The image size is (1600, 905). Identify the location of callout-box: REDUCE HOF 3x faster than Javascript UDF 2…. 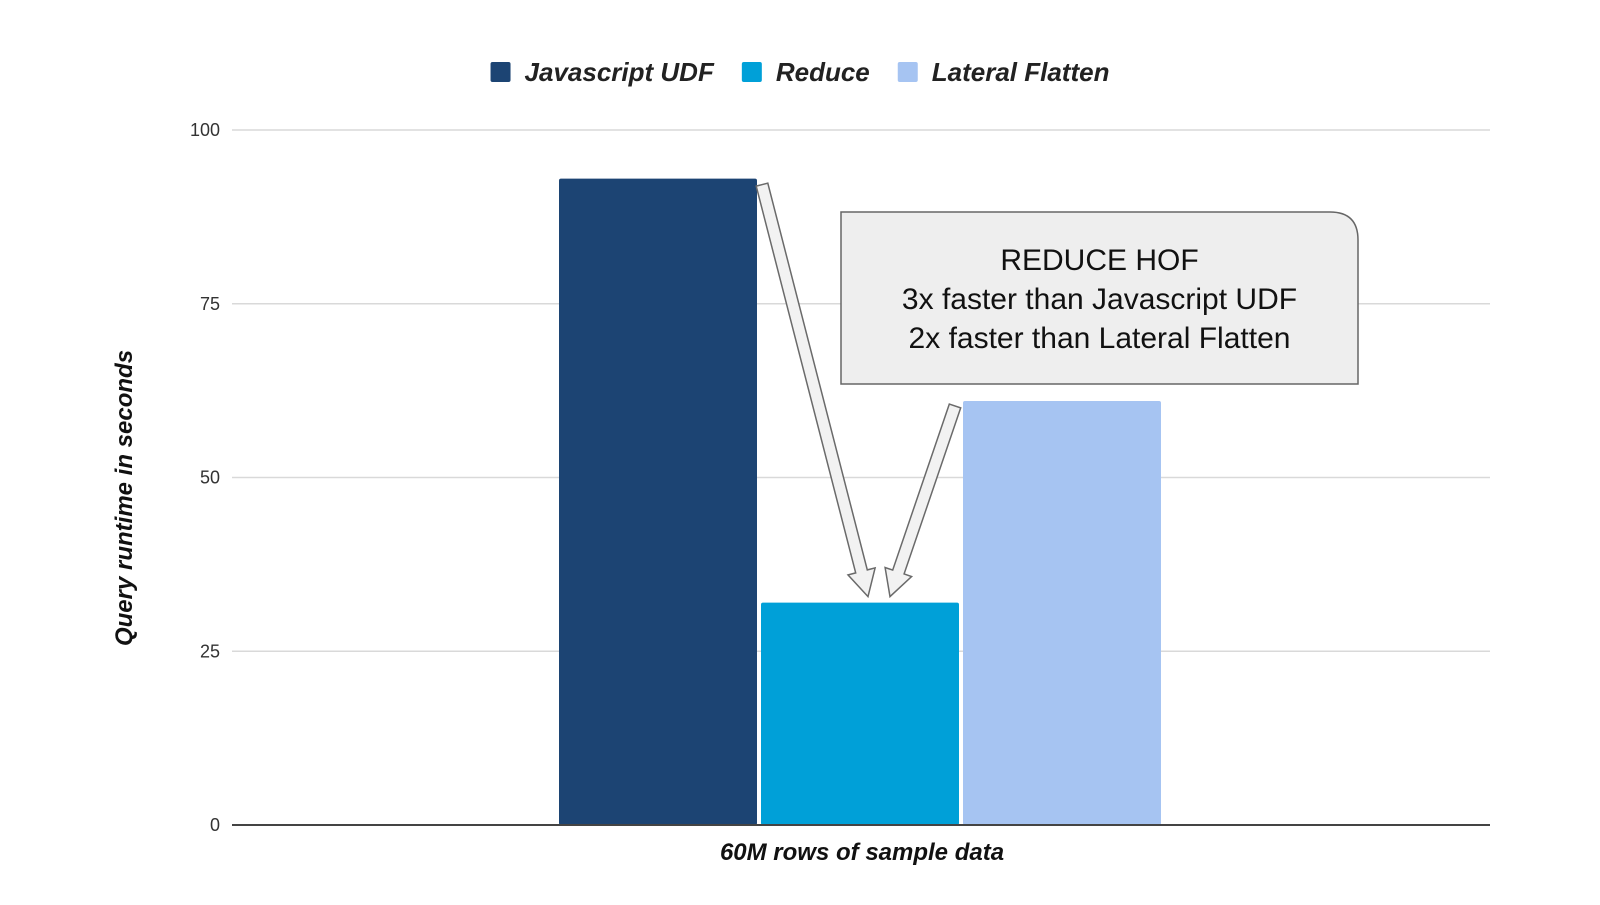
(1099, 298).